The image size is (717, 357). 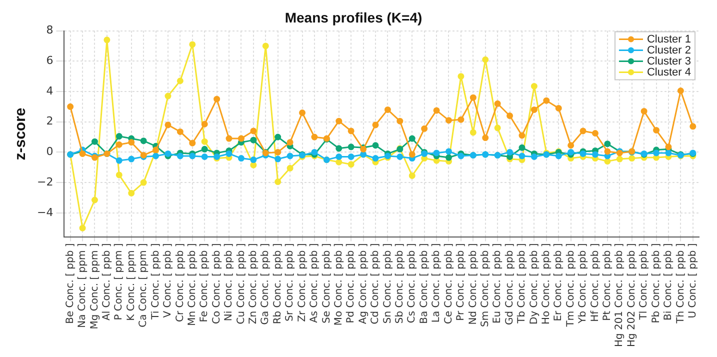 What do you see at coordinates (254, 283) in the screenshot?
I see `x-tick-label: Zn Conc. [ ppb ]` at bounding box center [254, 283].